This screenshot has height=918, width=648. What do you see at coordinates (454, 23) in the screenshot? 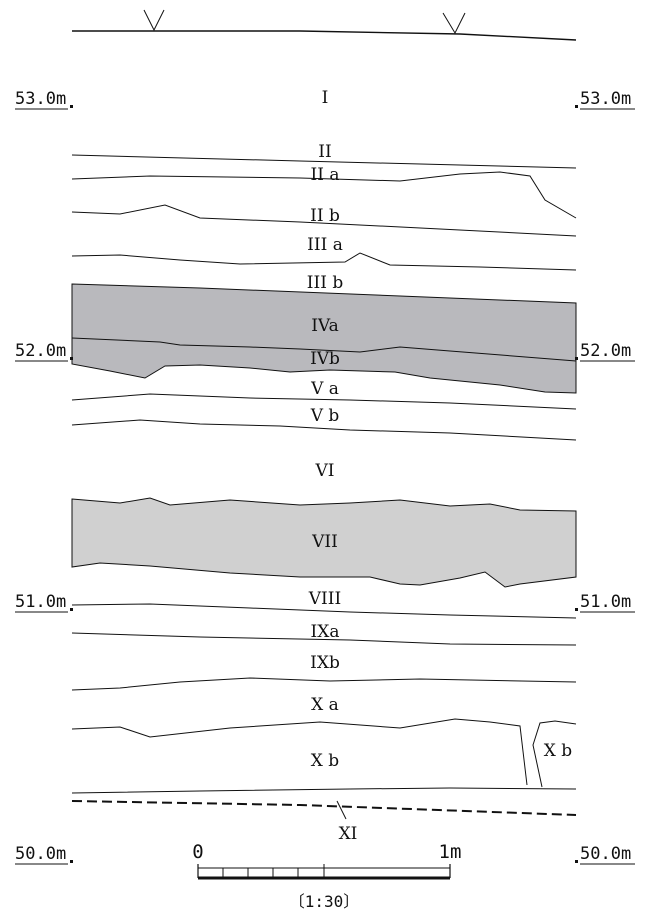
I see `vegetation-mark-right` at bounding box center [454, 23].